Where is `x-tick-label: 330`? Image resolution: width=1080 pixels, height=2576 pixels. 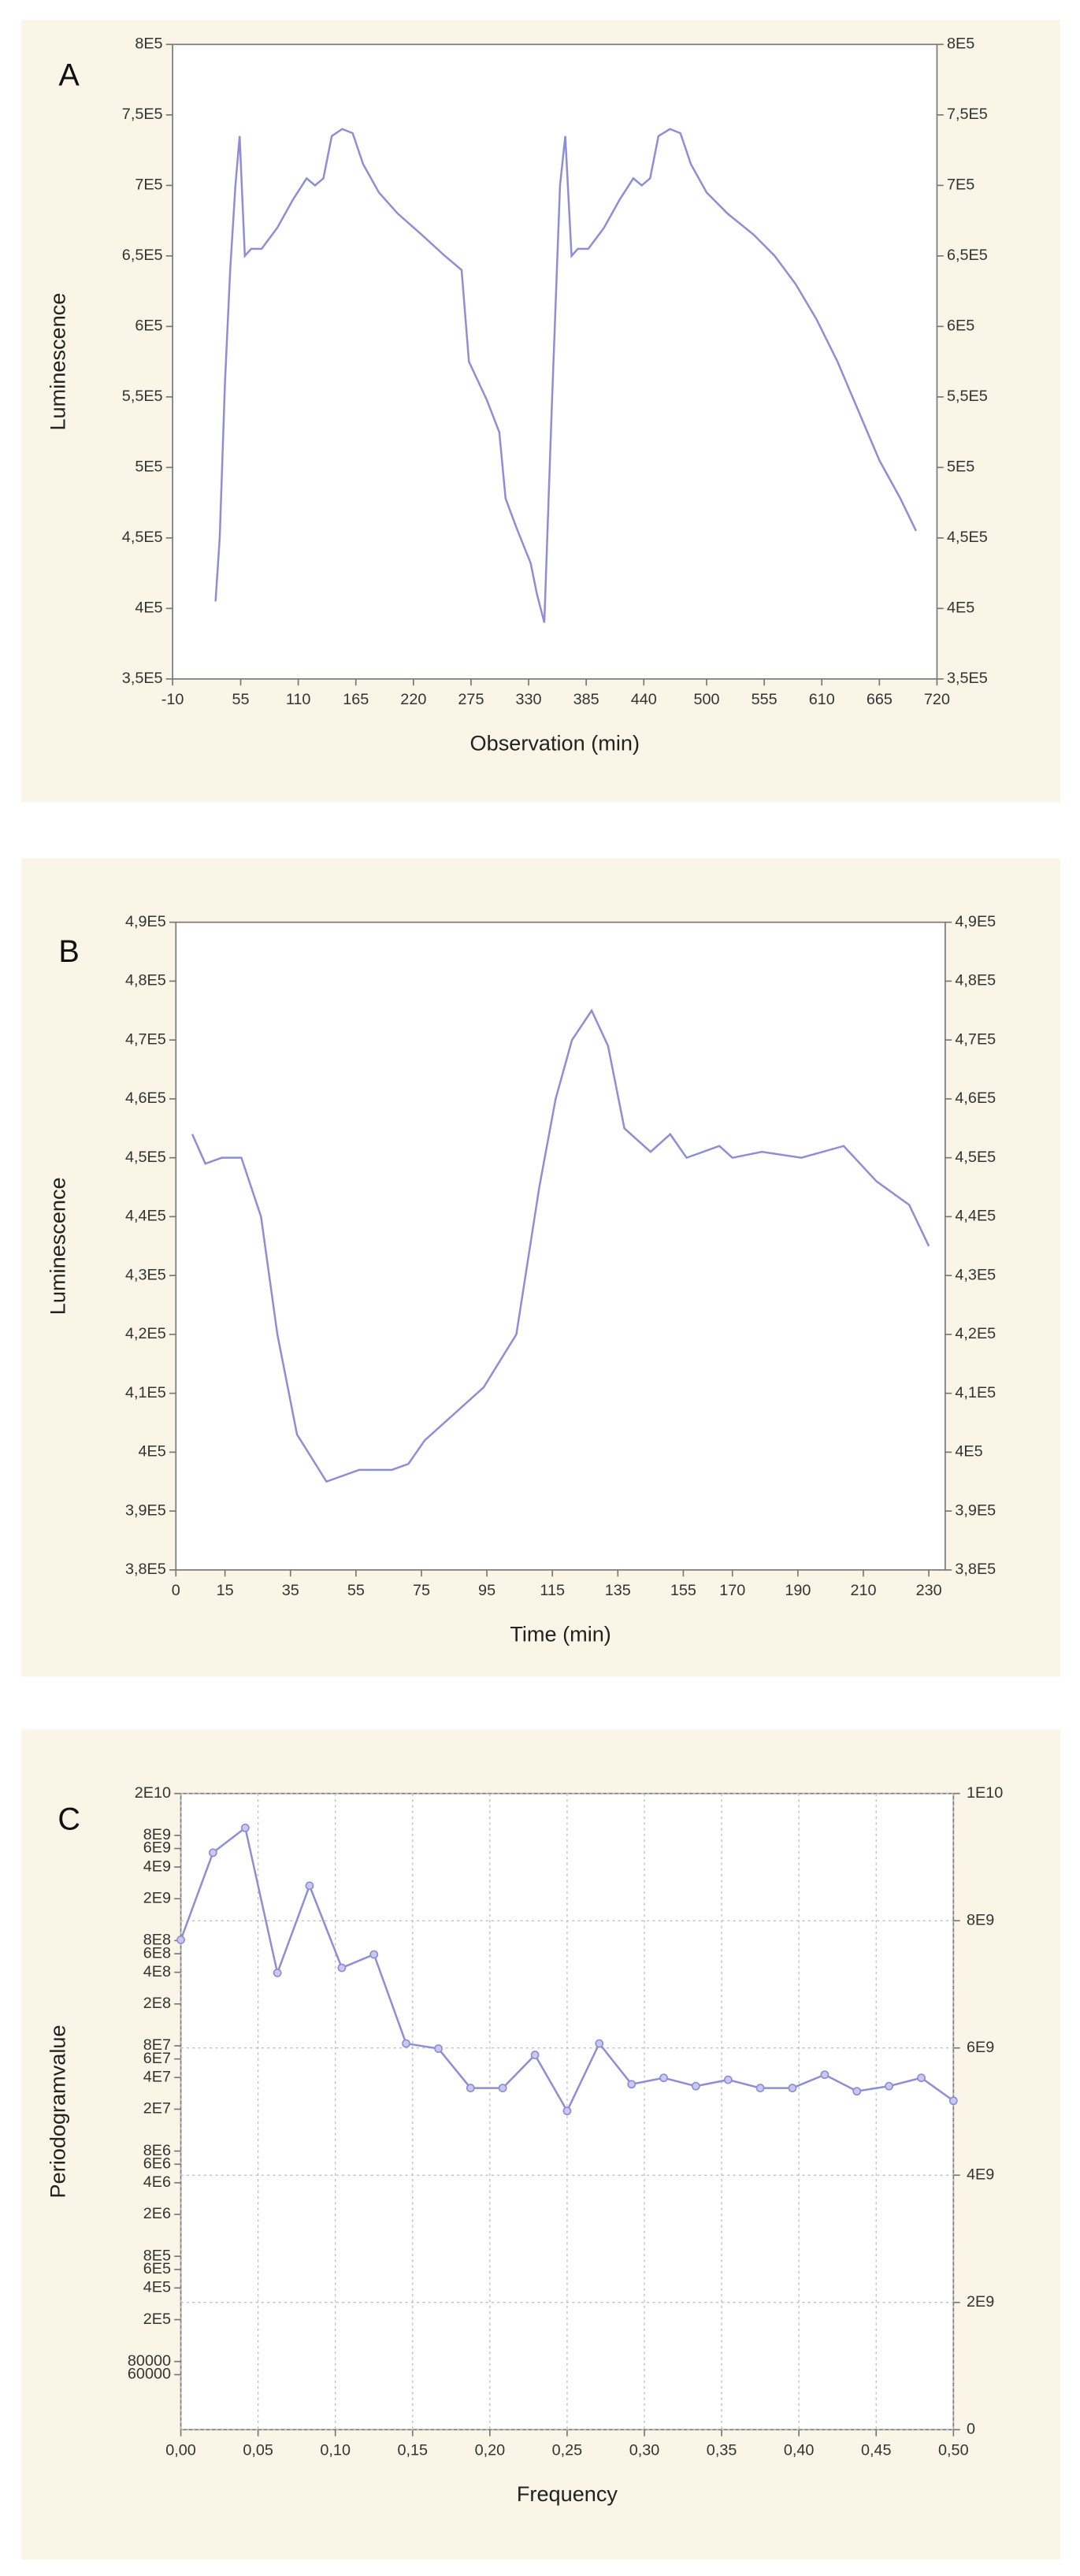 x-tick-label: 330 is located at coordinates (529, 699).